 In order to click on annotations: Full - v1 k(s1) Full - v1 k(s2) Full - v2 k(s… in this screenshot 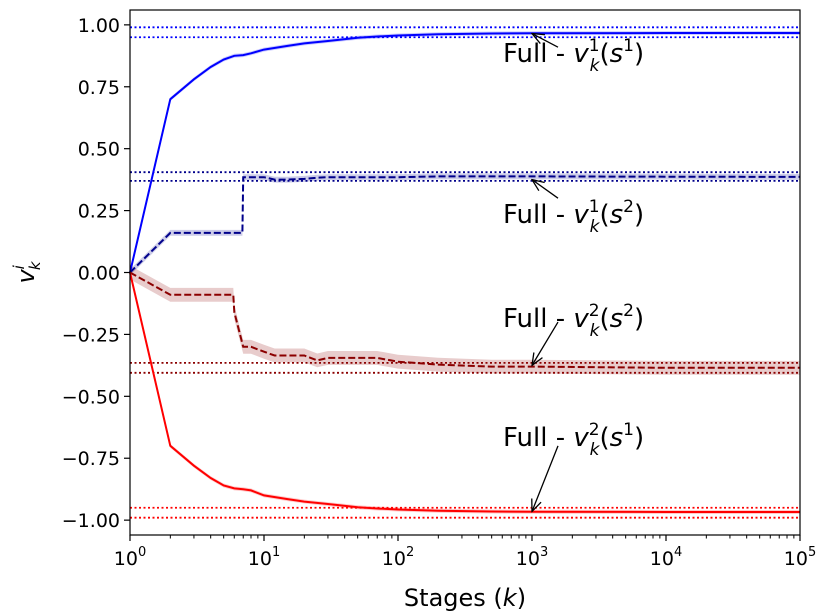, I will do `click(573, 273)`.